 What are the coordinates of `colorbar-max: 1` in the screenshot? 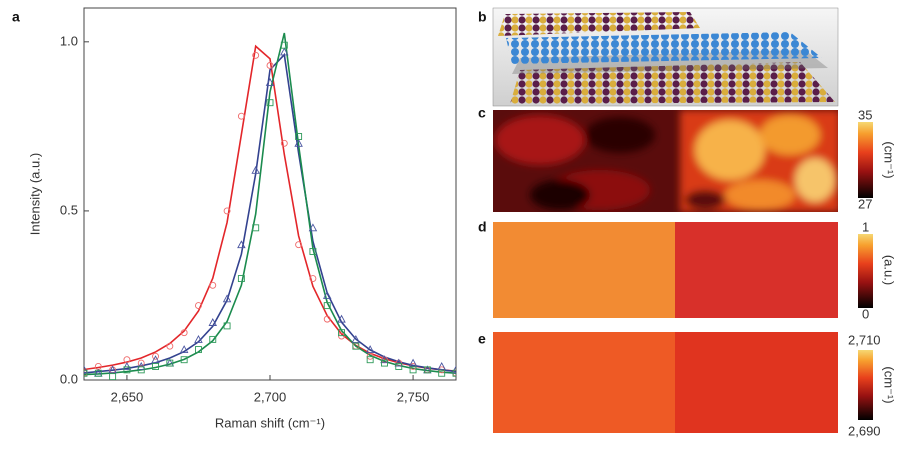 It's located at (865, 226).